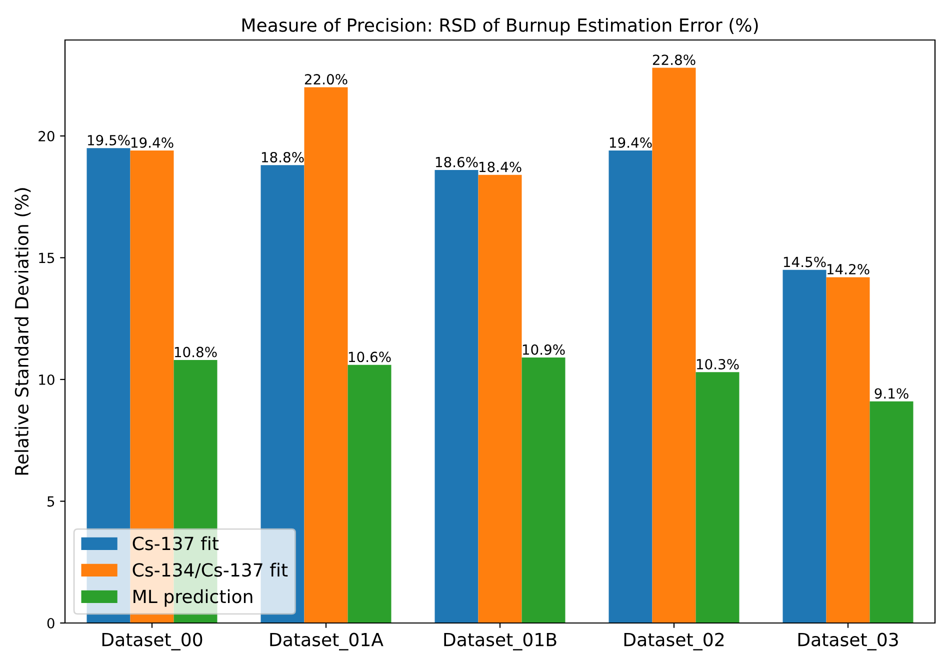  What do you see at coordinates (175, 543) in the screenshot?
I see `legend-label: Cs-137 fit` at bounding box center [175, 543].